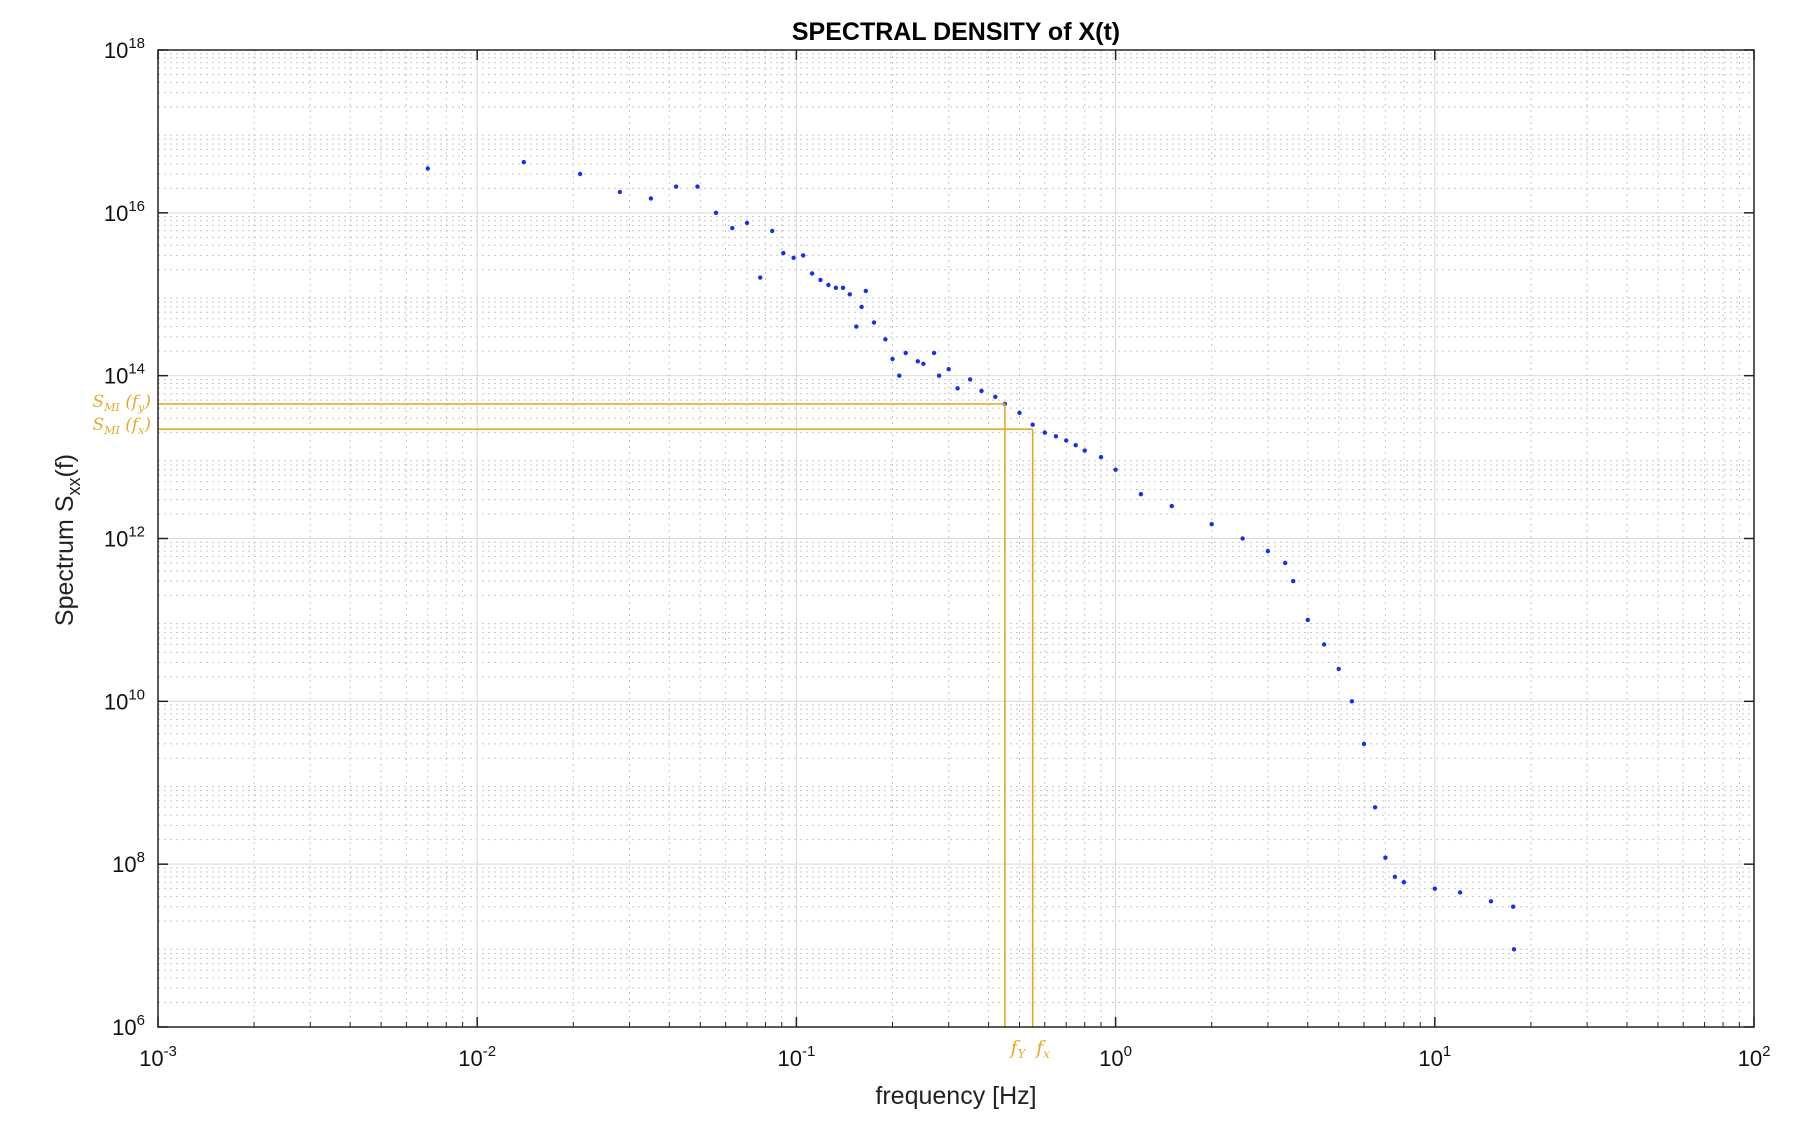 The height and width of the screenshot is (1124, 1810). What do you see at coordinates (65, 466) in the screenshot?
I see `y-axis-label-tail: (f)` at bounding box center [65, 466].